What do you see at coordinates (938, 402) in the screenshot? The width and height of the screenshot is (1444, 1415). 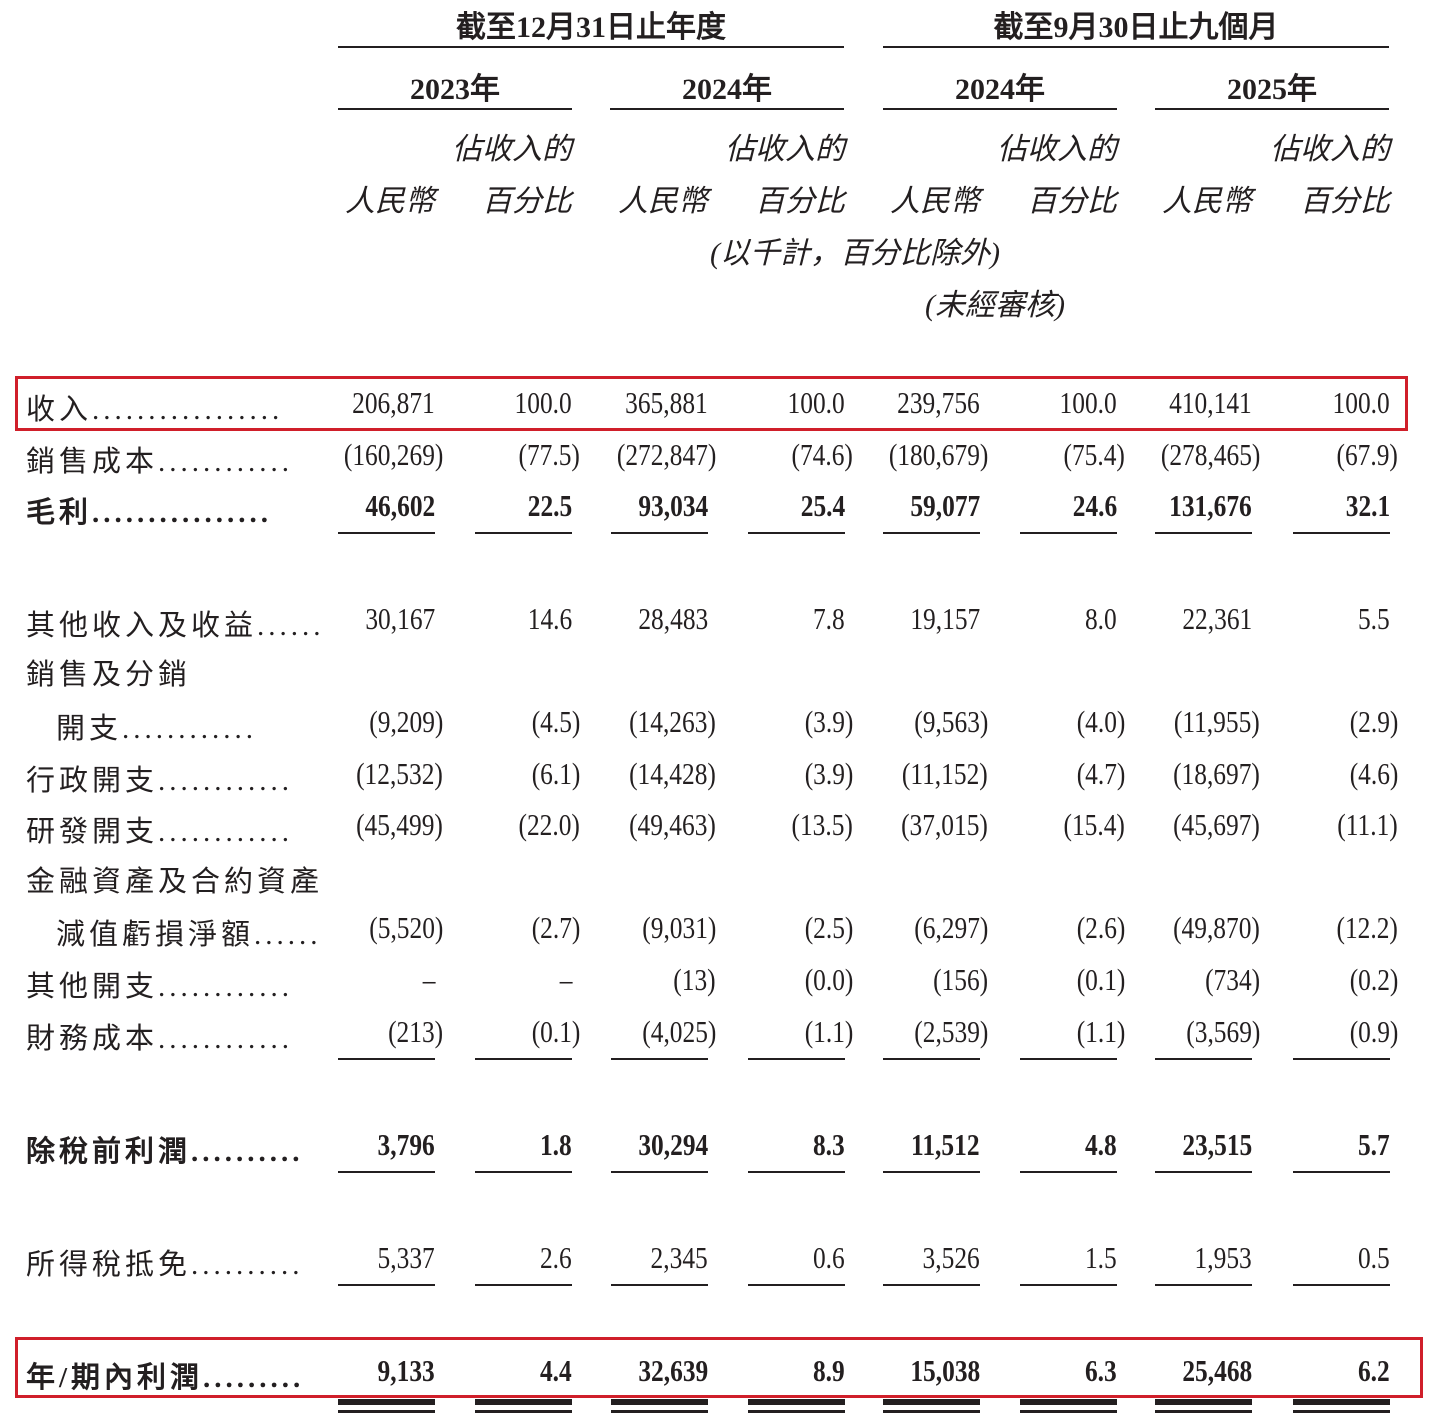 I see `cell-value: 239,756` at bounding box center [938, 402].